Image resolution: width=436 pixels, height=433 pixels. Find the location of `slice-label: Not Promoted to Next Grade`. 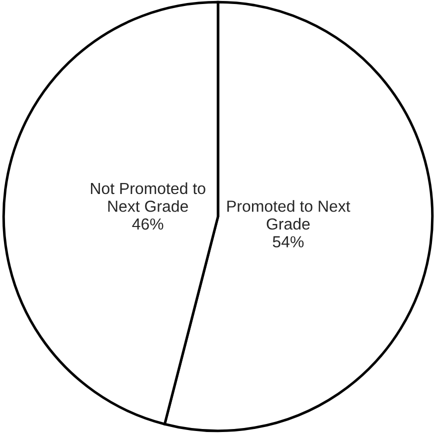

slice-label: Not Promoted to Next Grade is located at coordinates (148, 197).